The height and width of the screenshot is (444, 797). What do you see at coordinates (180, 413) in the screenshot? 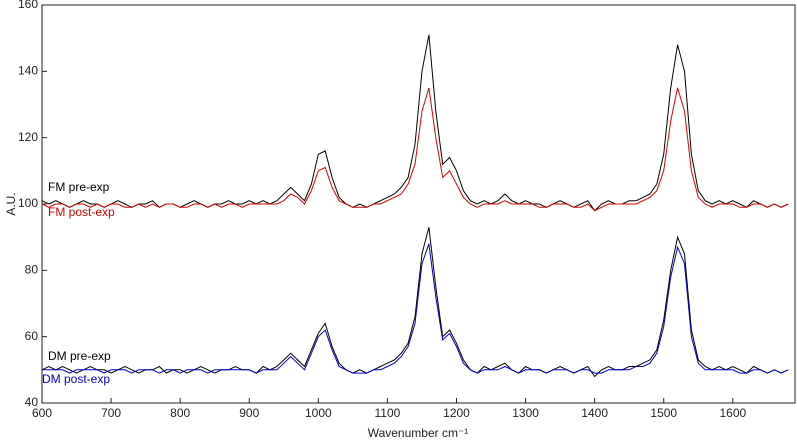
I see `x-tick-label: 800` at bounding box center [180, 413].